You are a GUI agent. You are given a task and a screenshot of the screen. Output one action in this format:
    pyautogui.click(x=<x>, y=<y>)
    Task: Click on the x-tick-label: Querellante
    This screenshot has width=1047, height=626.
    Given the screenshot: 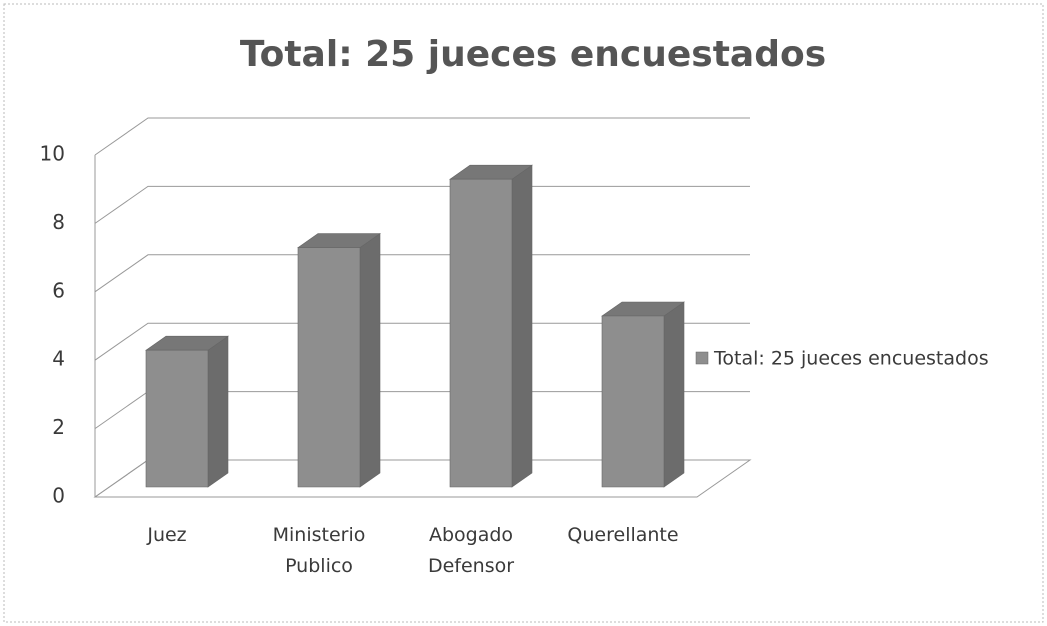 What is the action you would take?
    pyautogui.click(x=622, y=535)
    